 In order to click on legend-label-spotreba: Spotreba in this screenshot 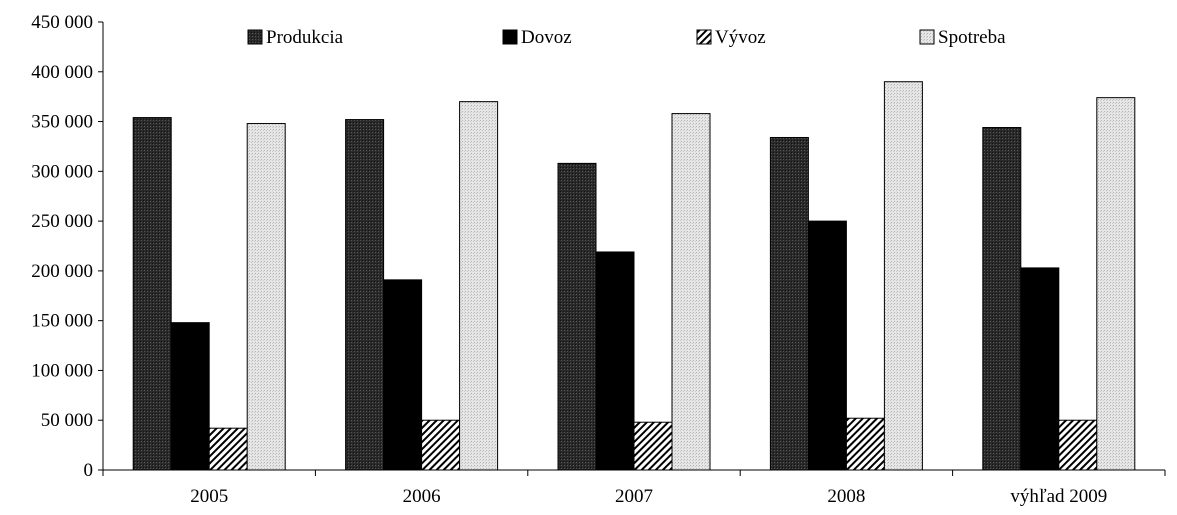, I will do `click(972, 37)`.